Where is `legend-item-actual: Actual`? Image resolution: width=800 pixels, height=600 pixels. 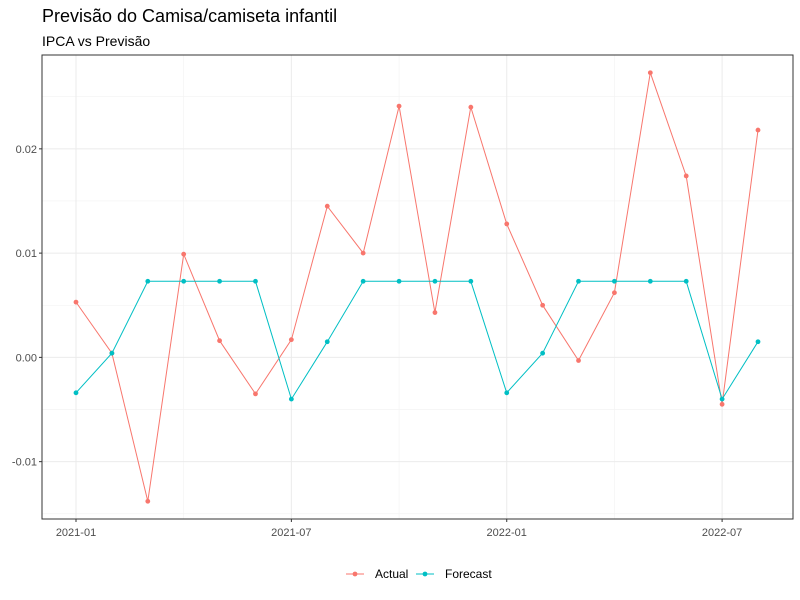
legend-item-actual: Actual is located at coordinates (377, 574).